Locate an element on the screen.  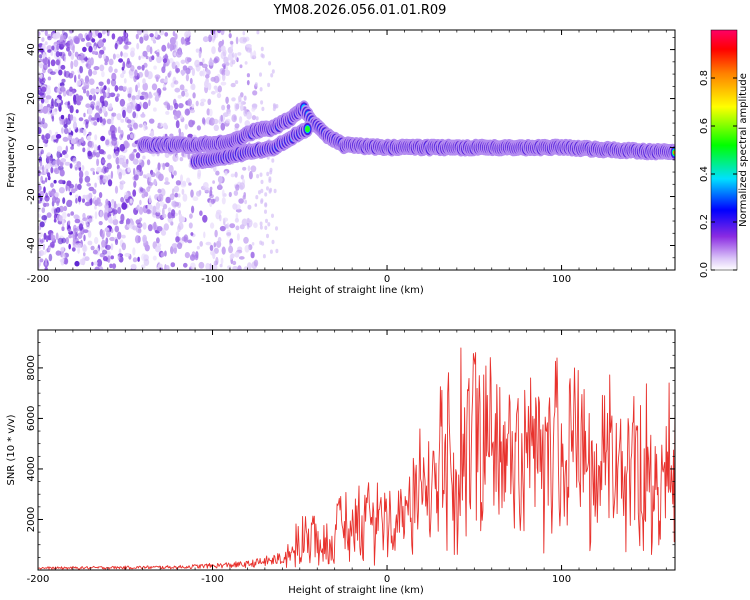
colorbar-tick-label: 0.0 is located at coordinates (704, 270).